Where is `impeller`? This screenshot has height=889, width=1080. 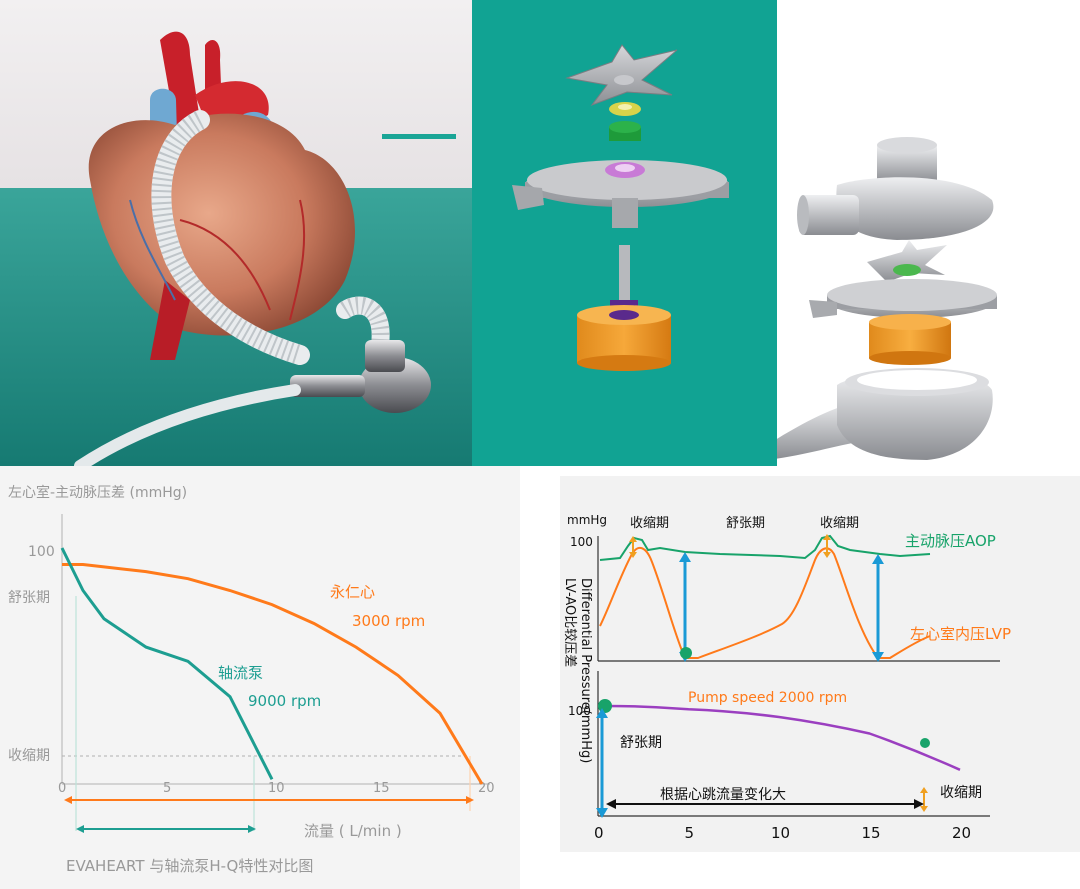
impeller is located at coordinates (621, 75).